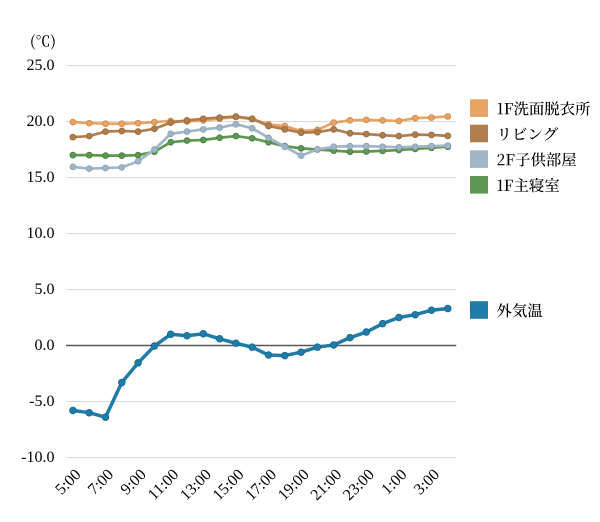 This screenshot has width=600, height=522. Describe the element at coordinates (45, 289) in the screenshot. I see `svg-text: 5.0` at that location.